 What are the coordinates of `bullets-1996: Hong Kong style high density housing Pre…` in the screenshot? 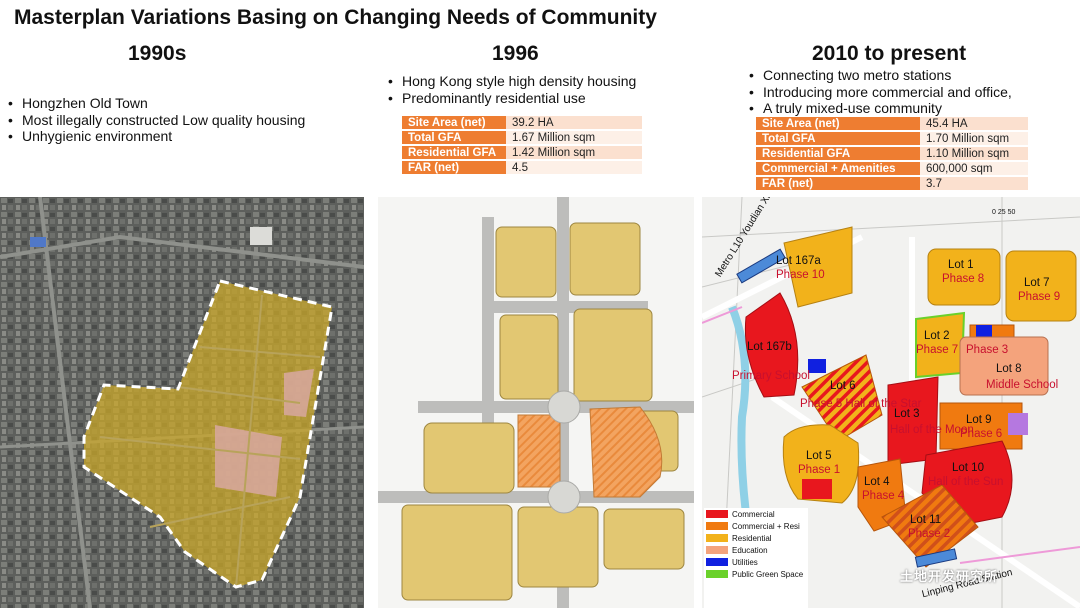 It's located at (511, 89).